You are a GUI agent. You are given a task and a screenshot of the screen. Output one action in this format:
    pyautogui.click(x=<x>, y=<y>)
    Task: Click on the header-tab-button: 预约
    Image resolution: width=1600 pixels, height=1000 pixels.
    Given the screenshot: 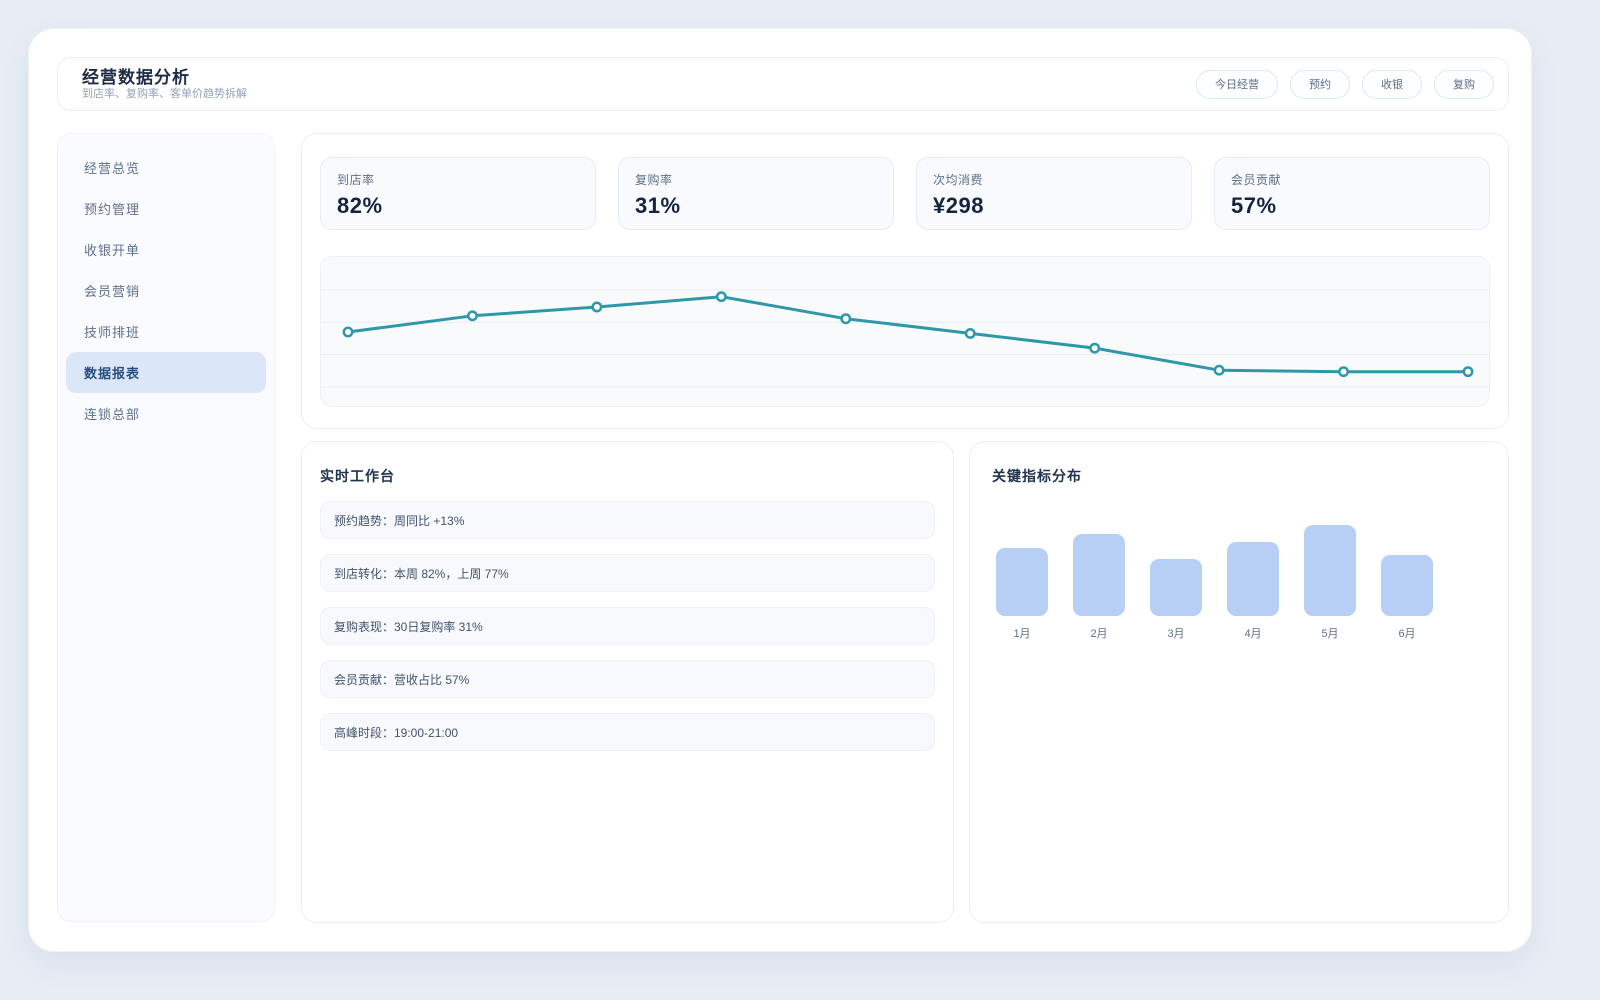 What is the action you would take?
    pyautogui.click(x=1320, y=84)
    